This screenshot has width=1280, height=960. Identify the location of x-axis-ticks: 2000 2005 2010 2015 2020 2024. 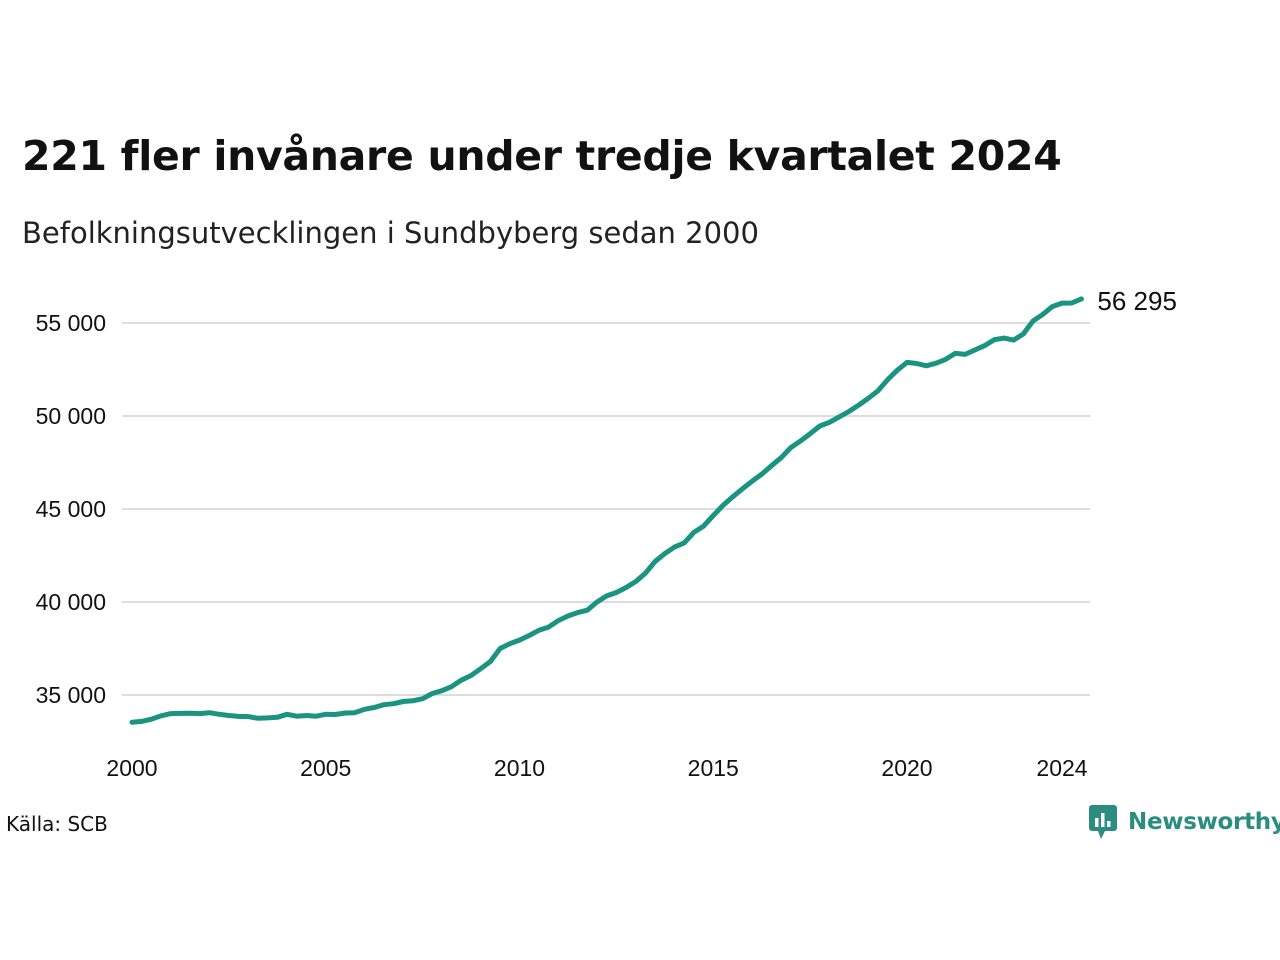
(596, 768).